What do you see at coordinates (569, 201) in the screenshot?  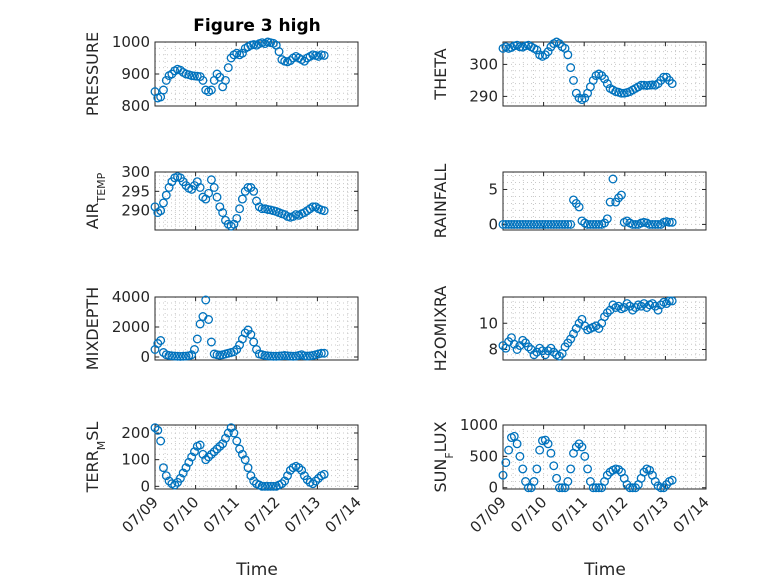 I see `subplot-rainfall: 0 5 RAINFALL` at bounding box center [569, 201].